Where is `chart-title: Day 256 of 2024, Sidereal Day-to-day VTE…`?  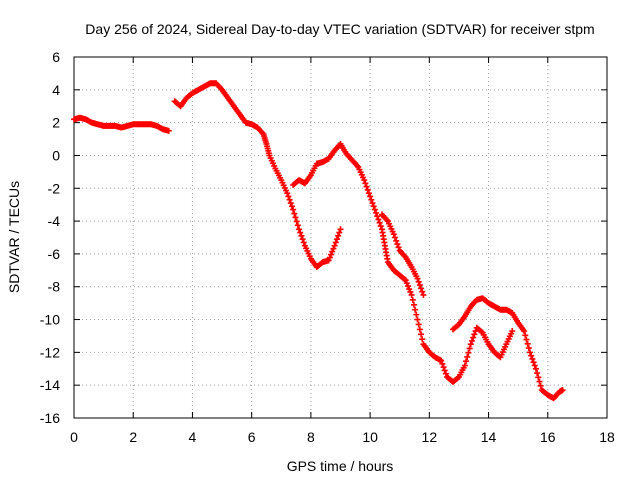
chart-title: Day 256 of 2024, Sidereal Day-to-day VTE… is located at coordinates (339, 29).